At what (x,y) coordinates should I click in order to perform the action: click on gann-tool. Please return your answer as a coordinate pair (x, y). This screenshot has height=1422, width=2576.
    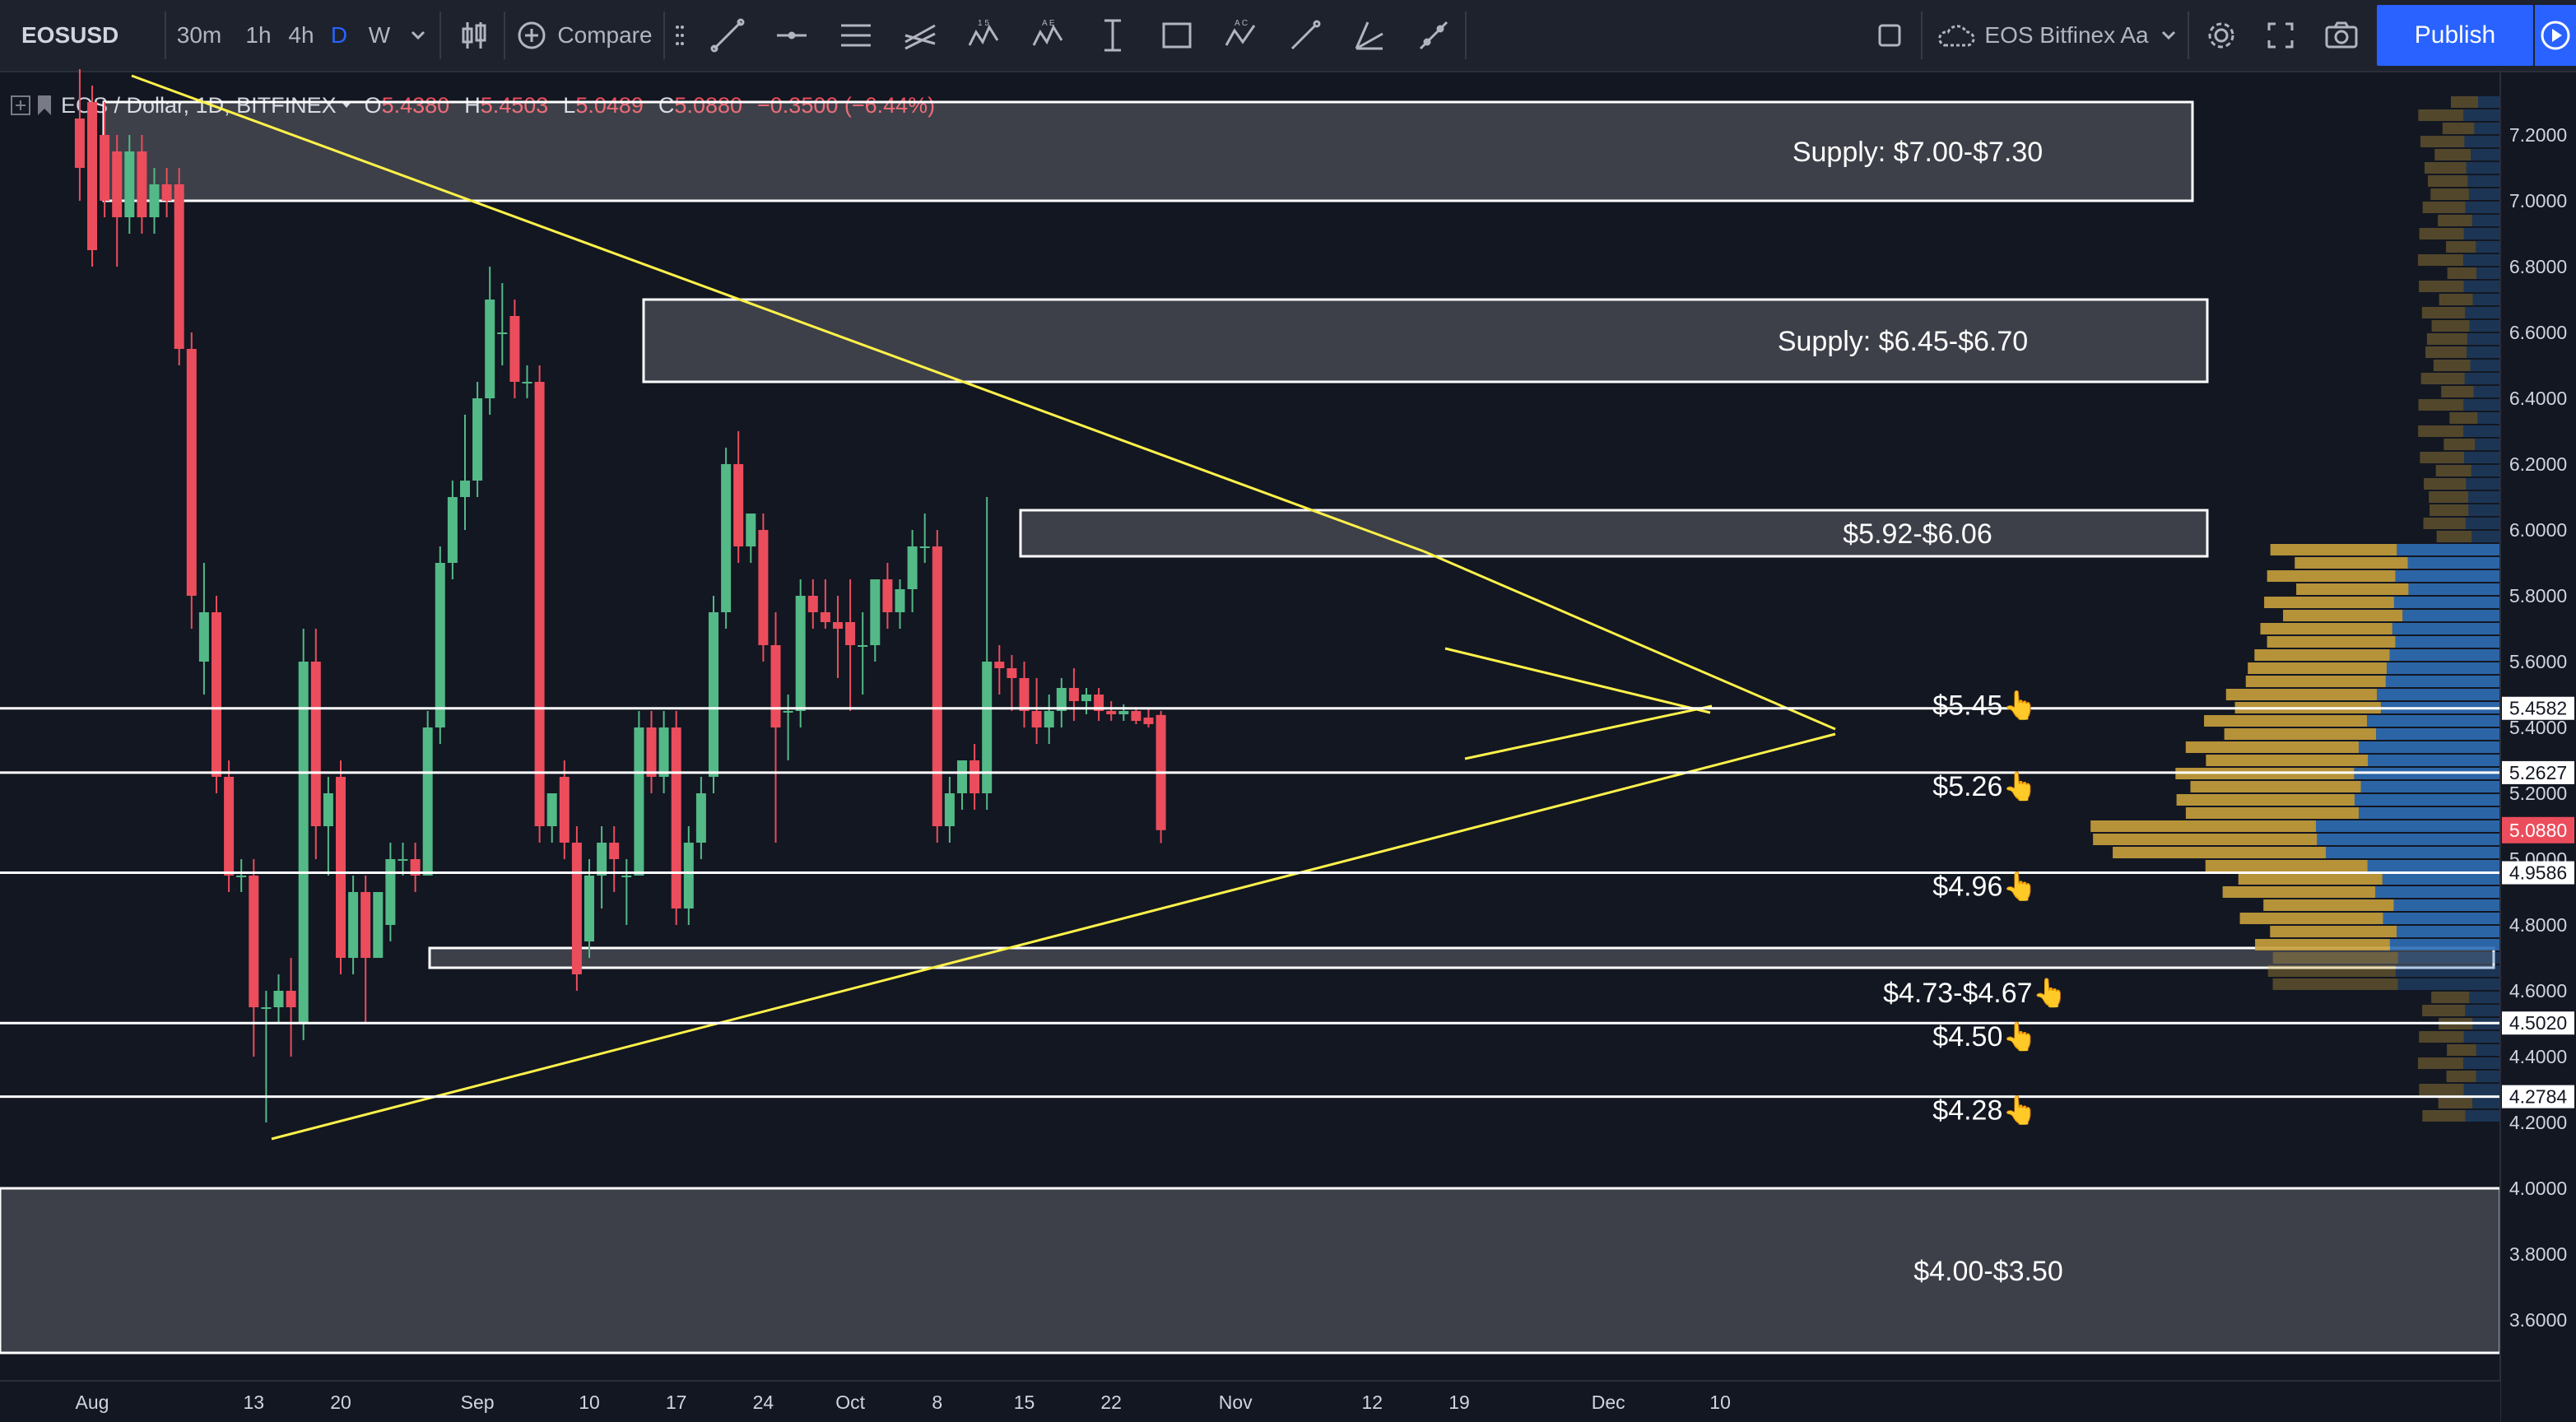
    Looking at the image, I should click on (1369, 35).